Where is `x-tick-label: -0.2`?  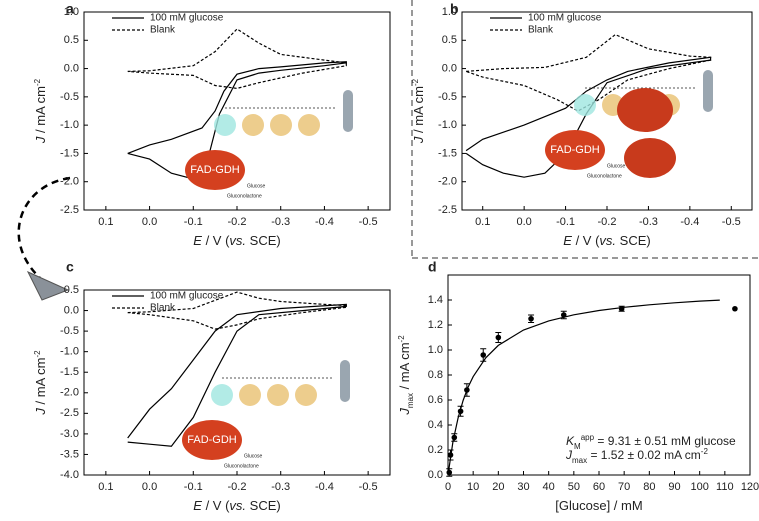
x-tick-label: -0.2 is located at coordinates (237, 487).